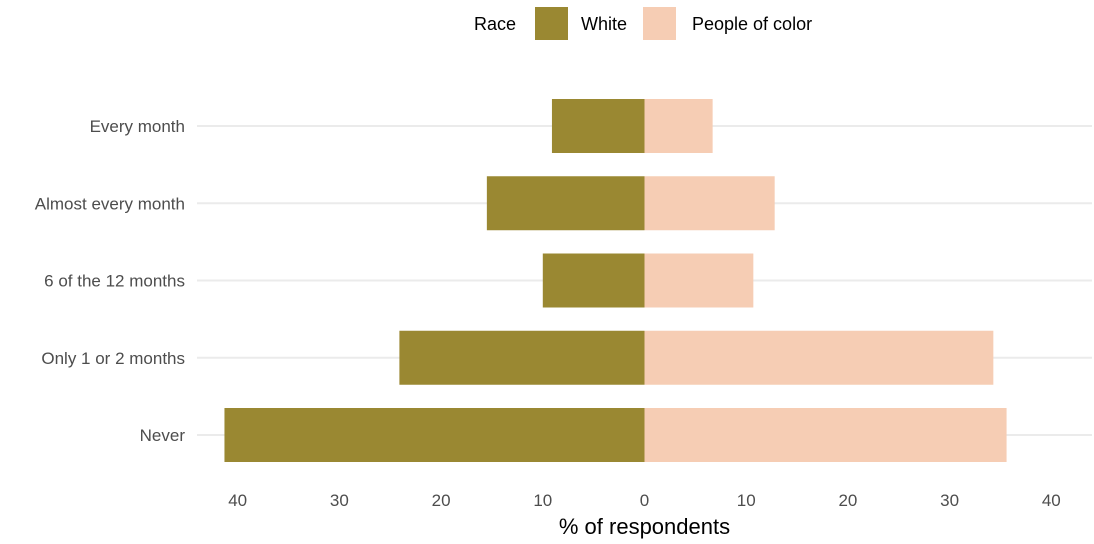 The width and height of the screenshot is (1094, 544). What do you see at coordinates (163, 435) in the screenshot?
I see `y-tick-label: Never` at bounding box center [163, 435].